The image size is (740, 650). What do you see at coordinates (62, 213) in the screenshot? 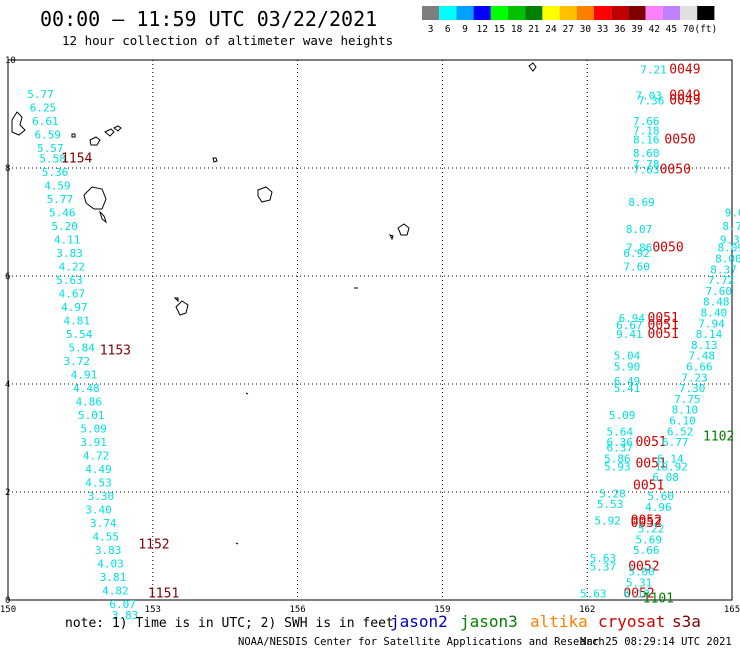
I see `wave-height-value: 5.46` at bounding box center [62, 213].